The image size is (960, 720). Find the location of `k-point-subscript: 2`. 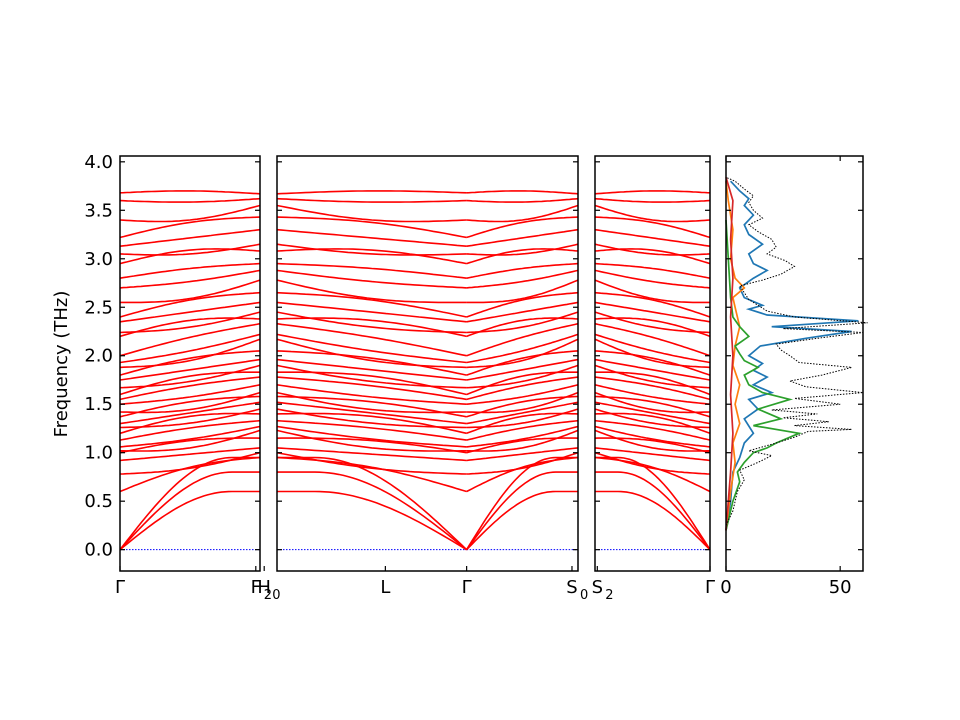

k-point-subscript: 2 is located at coordinates (609, 595).